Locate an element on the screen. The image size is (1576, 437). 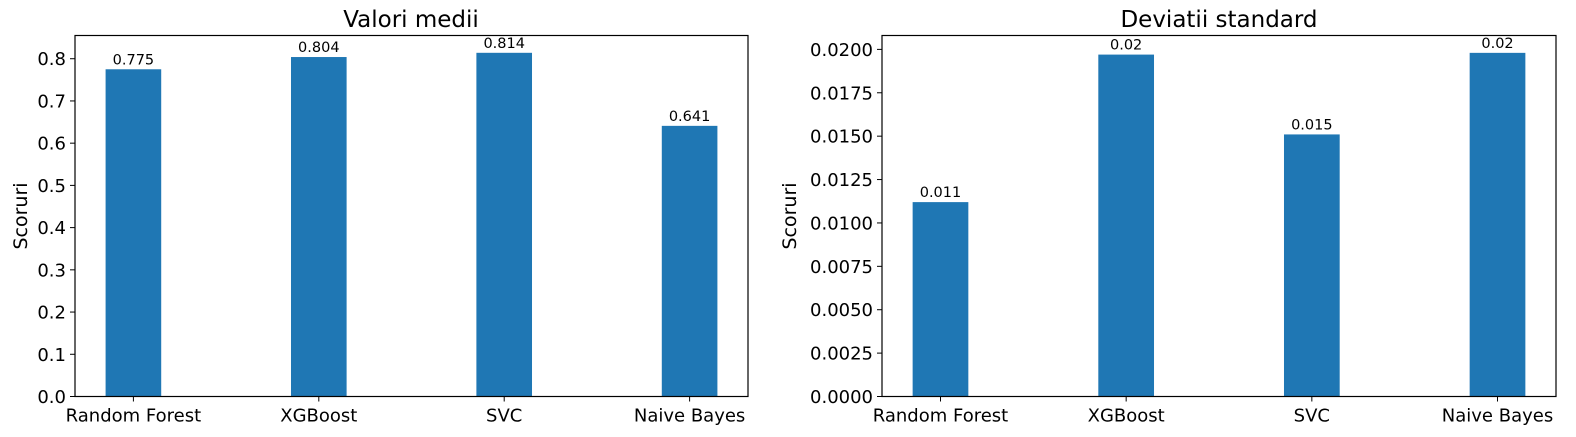
y-tick-label: 0.0075 is located at coordinates (841, 267).